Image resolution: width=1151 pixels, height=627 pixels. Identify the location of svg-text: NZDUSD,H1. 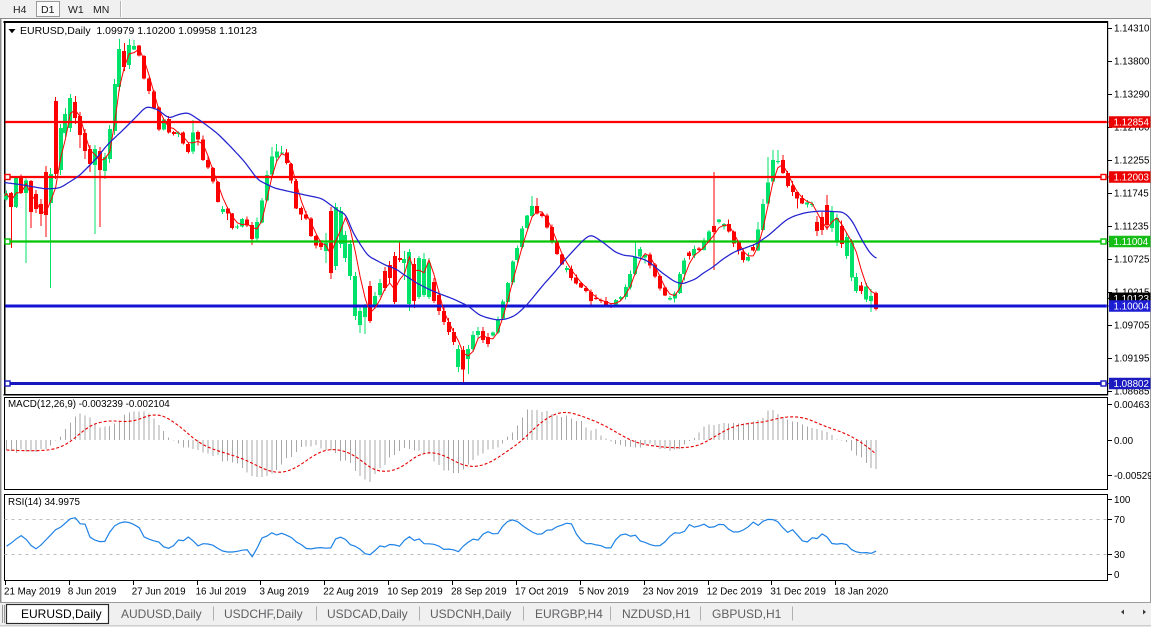
(656, 614).